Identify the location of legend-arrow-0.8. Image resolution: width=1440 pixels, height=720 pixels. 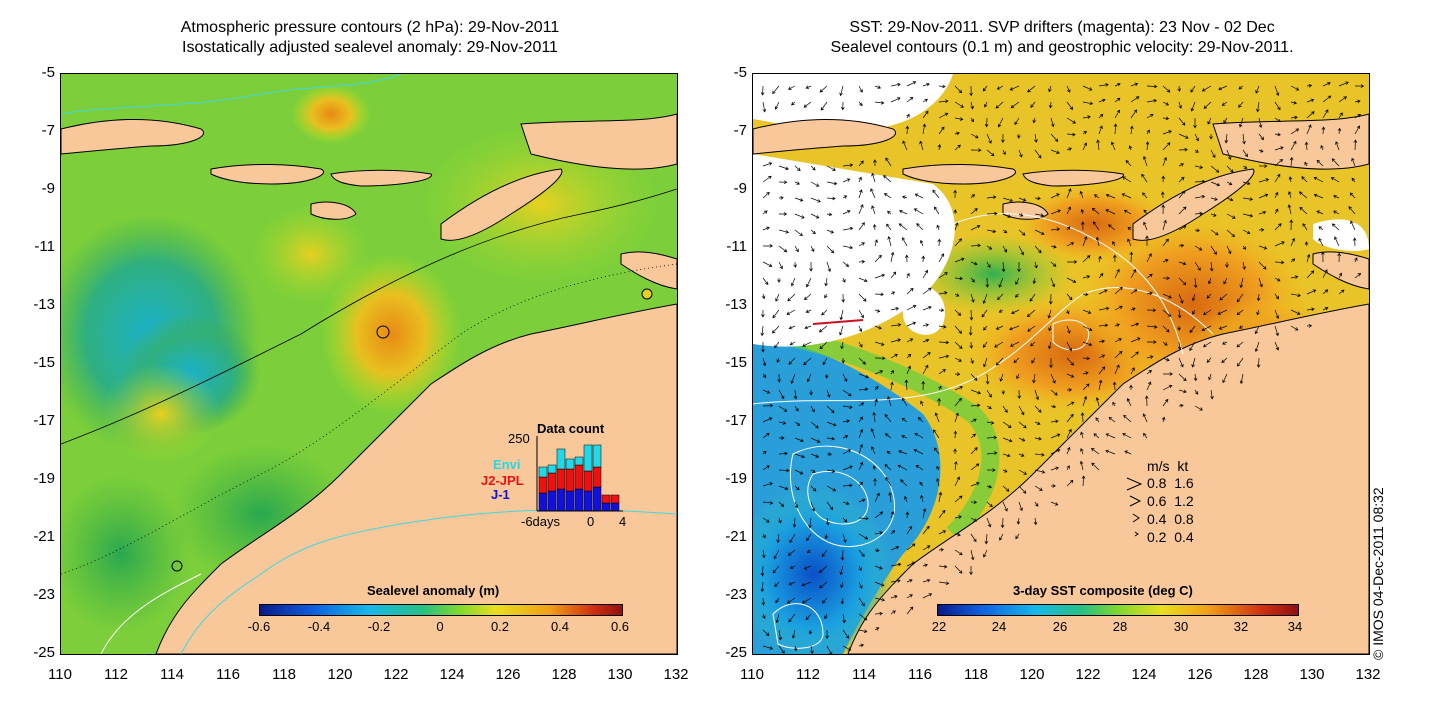
(1134, 484).